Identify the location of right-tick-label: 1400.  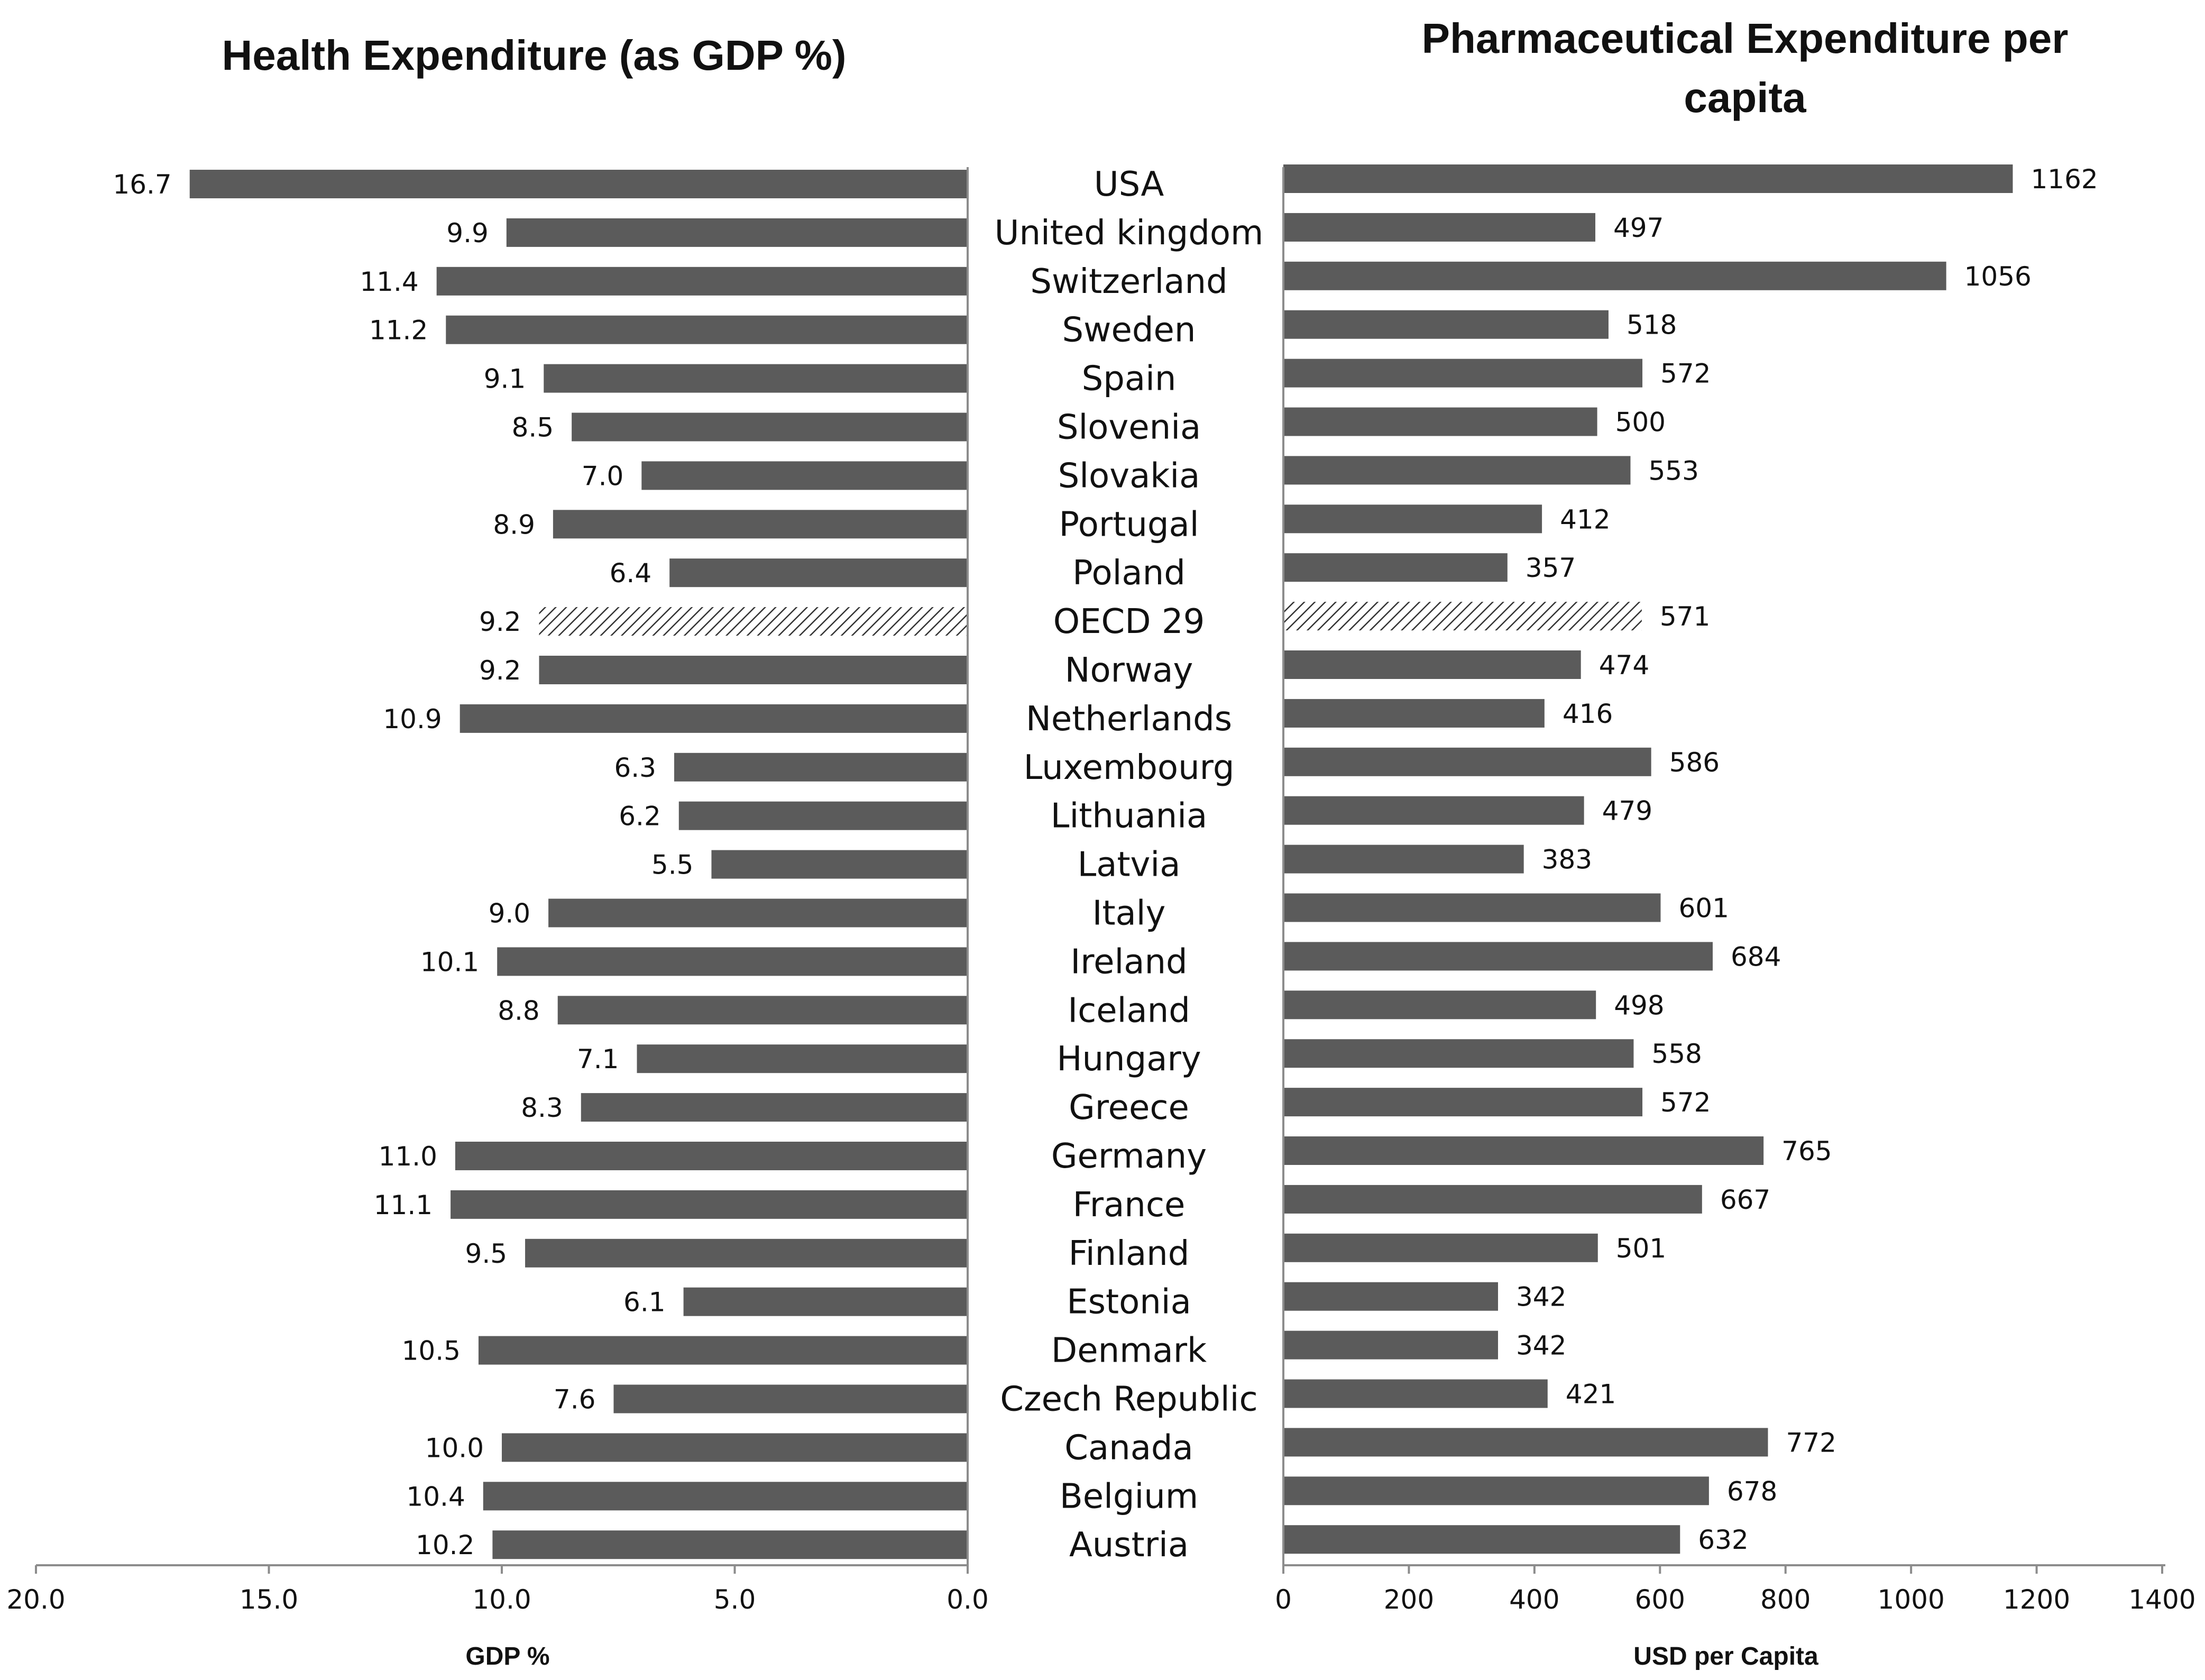
(2162, 1599).